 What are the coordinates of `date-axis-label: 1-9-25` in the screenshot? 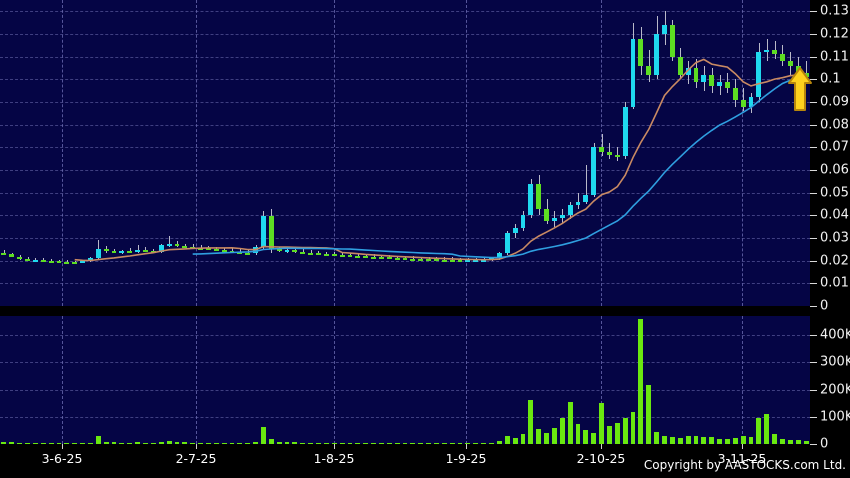 It's located at (466, 458).